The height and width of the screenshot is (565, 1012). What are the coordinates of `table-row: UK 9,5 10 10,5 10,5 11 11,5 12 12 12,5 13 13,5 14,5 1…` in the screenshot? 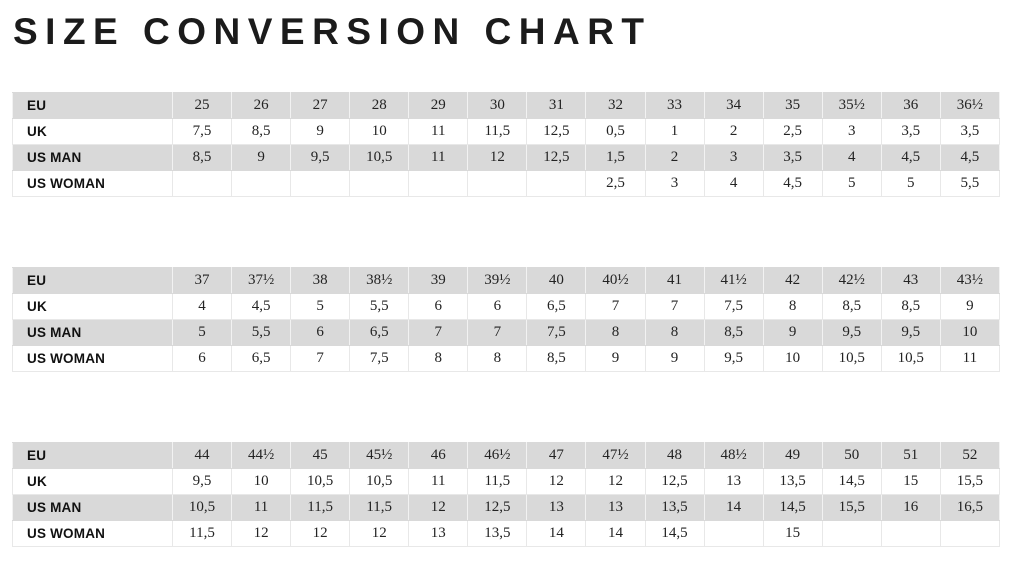 It's located at (506, 481).